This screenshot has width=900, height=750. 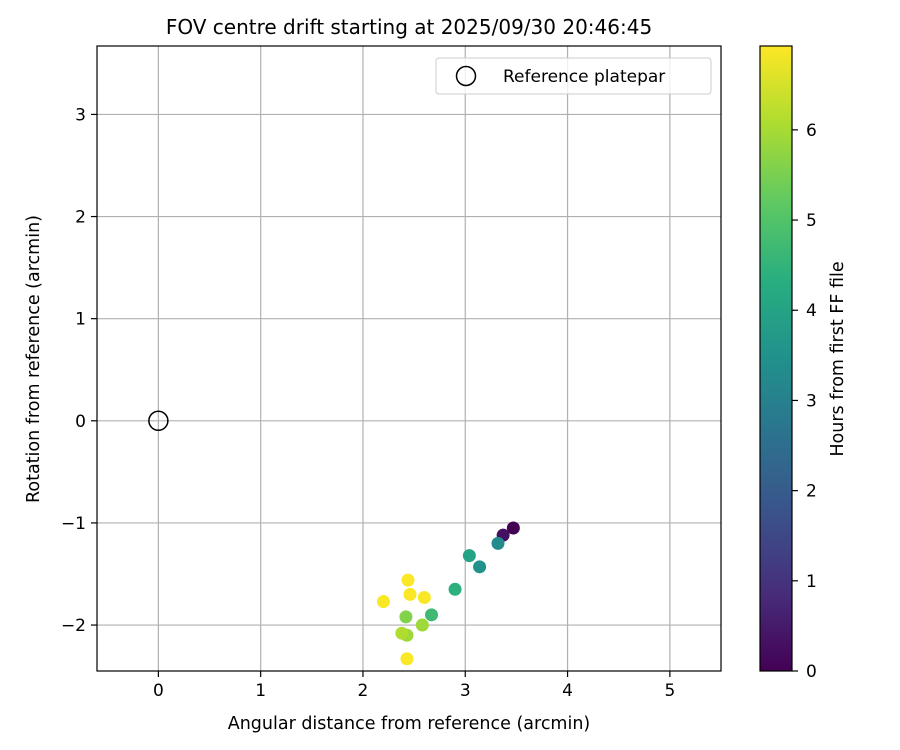 What do you see at coordinates (414, 686) in the screenshot?
I see `x-axis-ticks: 0 1 2 3 4 5` at bounding box center [414, 686].